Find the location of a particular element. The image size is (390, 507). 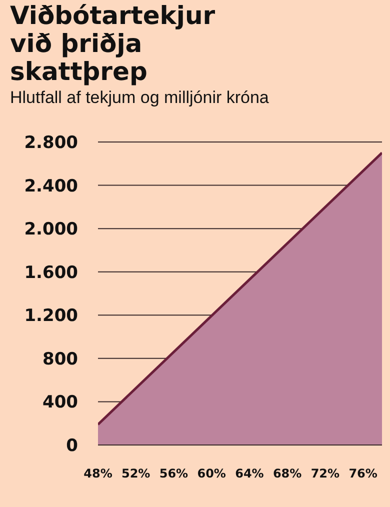

y-tick-label: 400 is located at coordinates (60, 402).